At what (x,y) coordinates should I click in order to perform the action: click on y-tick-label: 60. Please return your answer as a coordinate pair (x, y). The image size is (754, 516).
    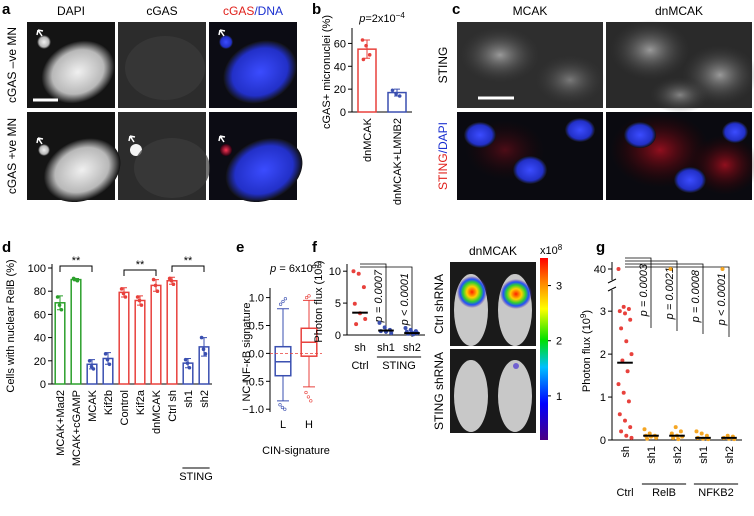
    Looking at the image, I should click on (340, 44).